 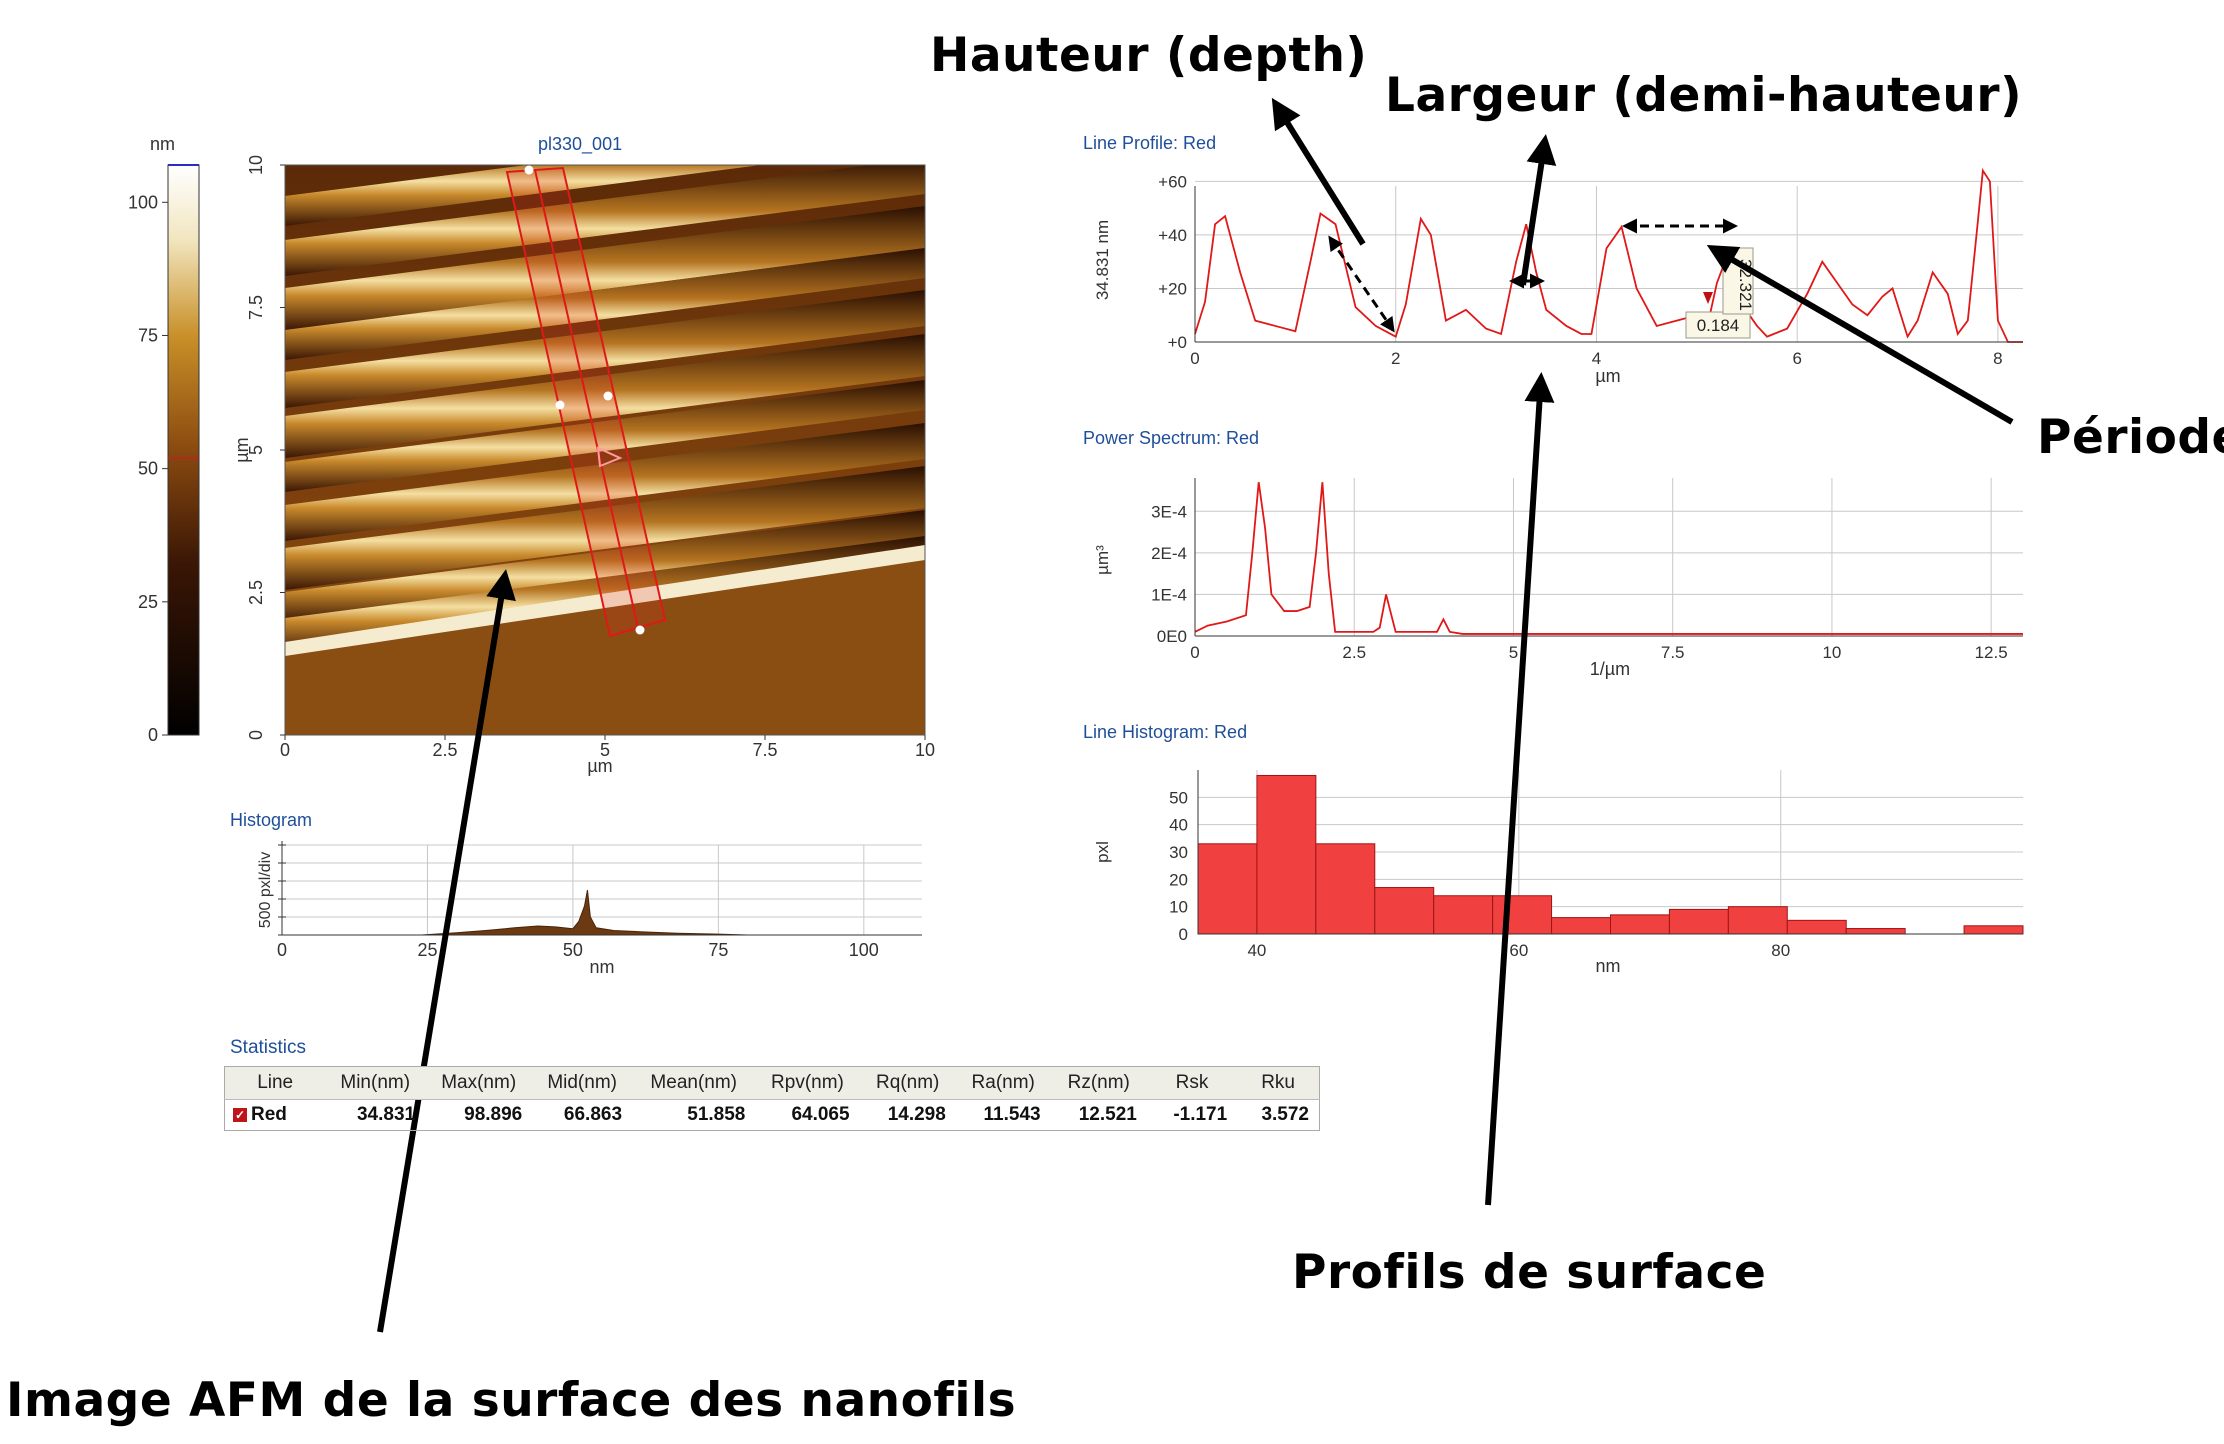 I want to click on statistics-cell-9: -1.171, so click(x=1192, y=1115).